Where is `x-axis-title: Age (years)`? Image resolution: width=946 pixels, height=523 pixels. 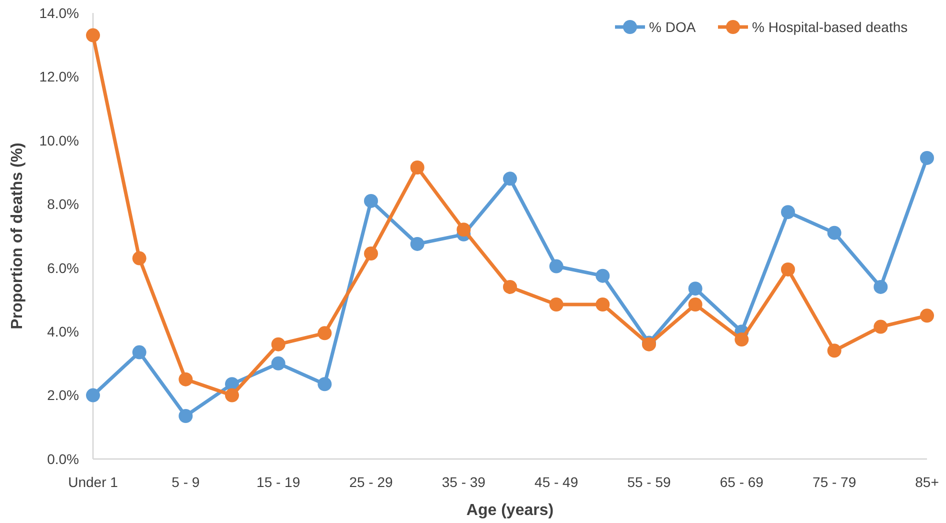 x-axis-title: Age (years) is located at coordinates (510, 510).